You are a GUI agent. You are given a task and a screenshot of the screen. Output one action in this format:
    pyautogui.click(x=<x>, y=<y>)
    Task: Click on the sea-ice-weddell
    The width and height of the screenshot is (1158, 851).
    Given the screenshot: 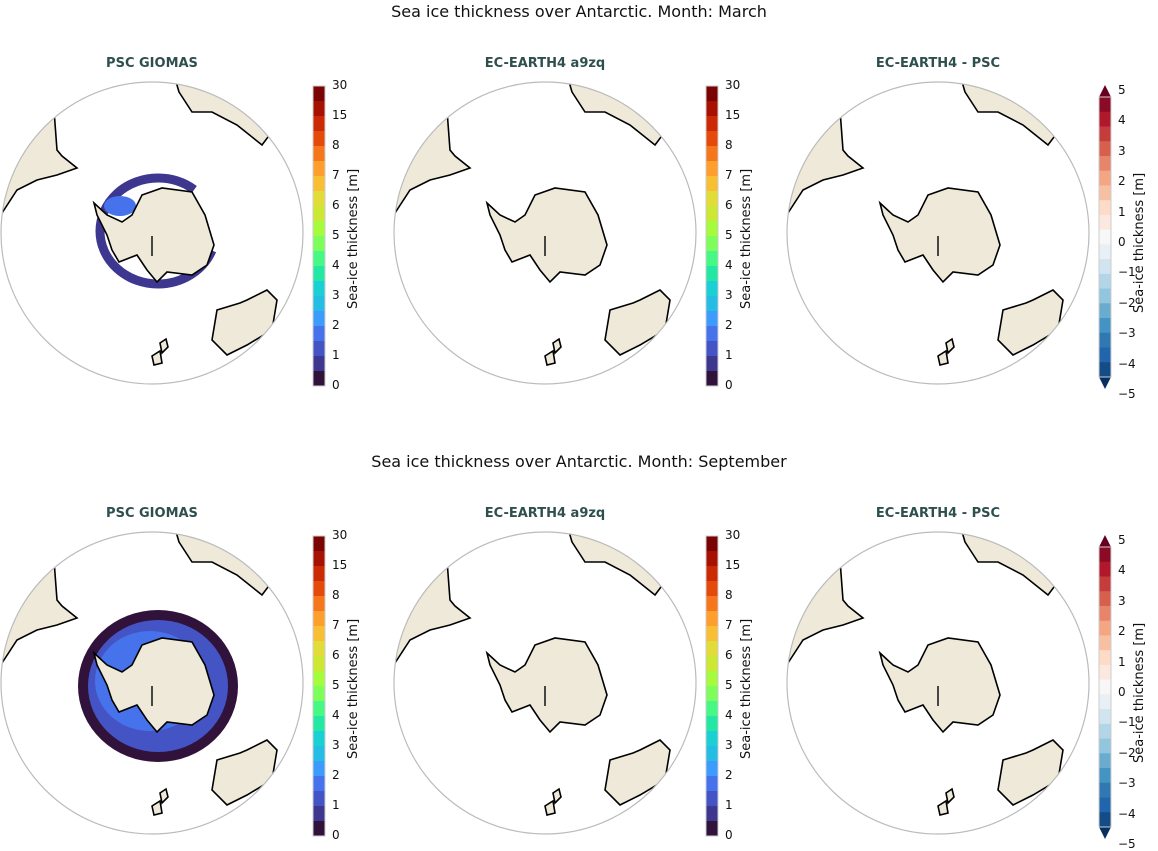 What is the action you would take?
    pyautogui.click(x=120, y=206)
    